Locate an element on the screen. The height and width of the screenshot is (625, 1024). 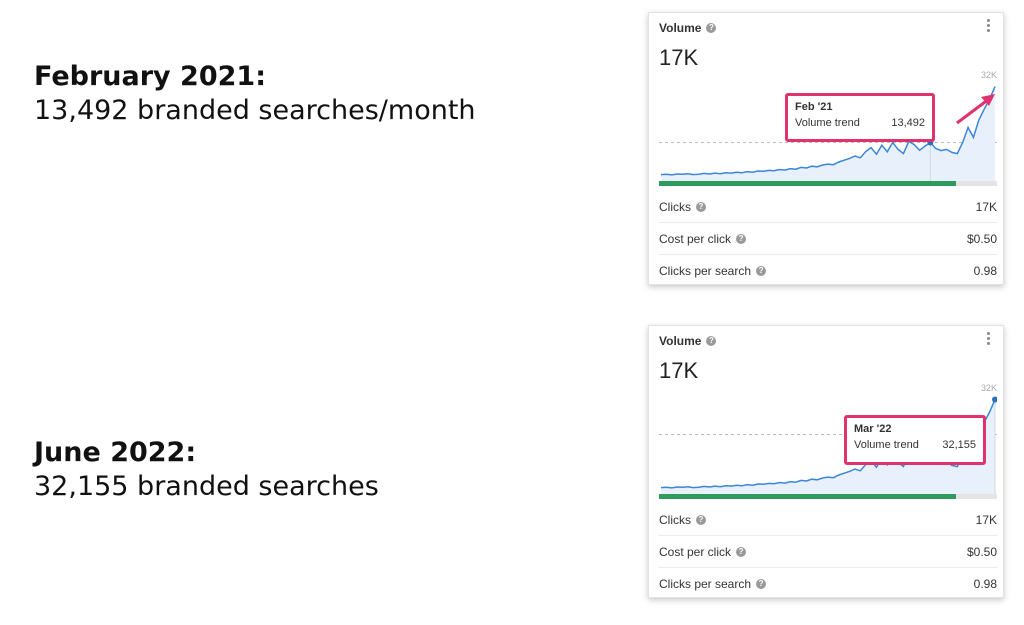
caption-title: February 2021: is located at coordinates (150, 76).